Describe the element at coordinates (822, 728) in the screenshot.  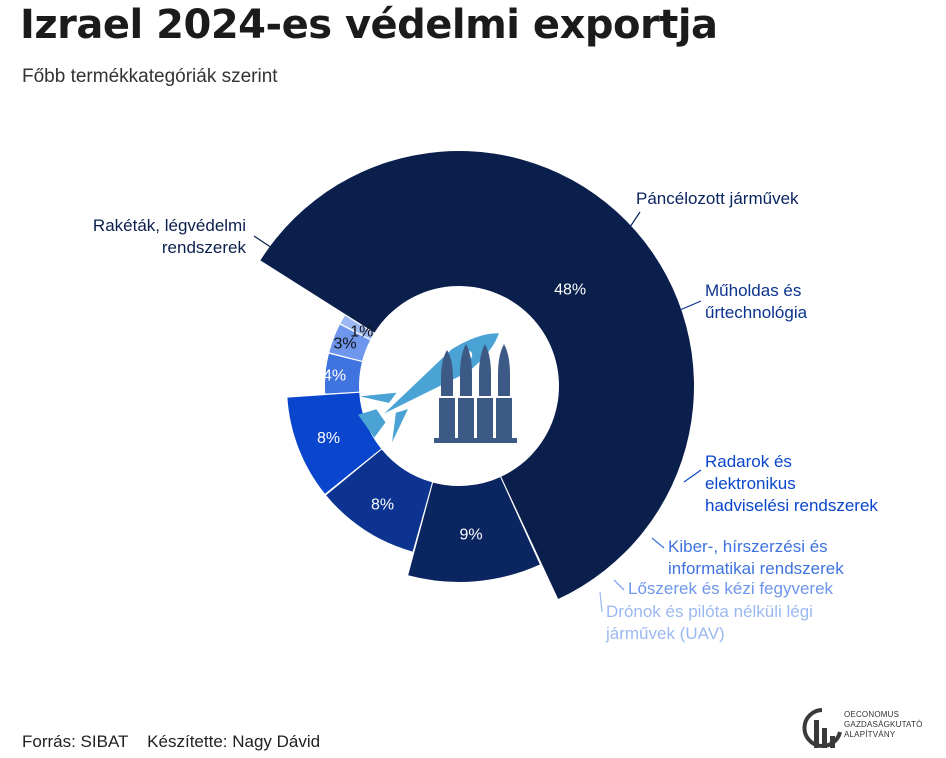
I see `oeconomus-logo-icon` at that location.